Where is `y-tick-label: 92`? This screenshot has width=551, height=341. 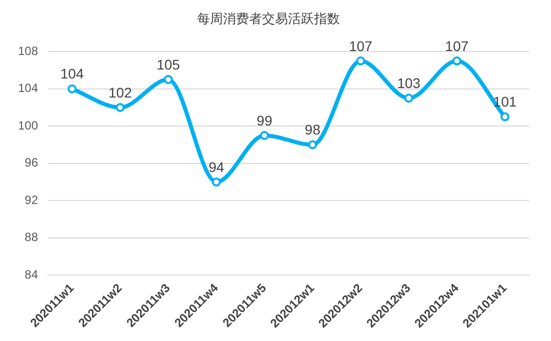
y-tick-label: 92 is located at coordinates (31, 199).